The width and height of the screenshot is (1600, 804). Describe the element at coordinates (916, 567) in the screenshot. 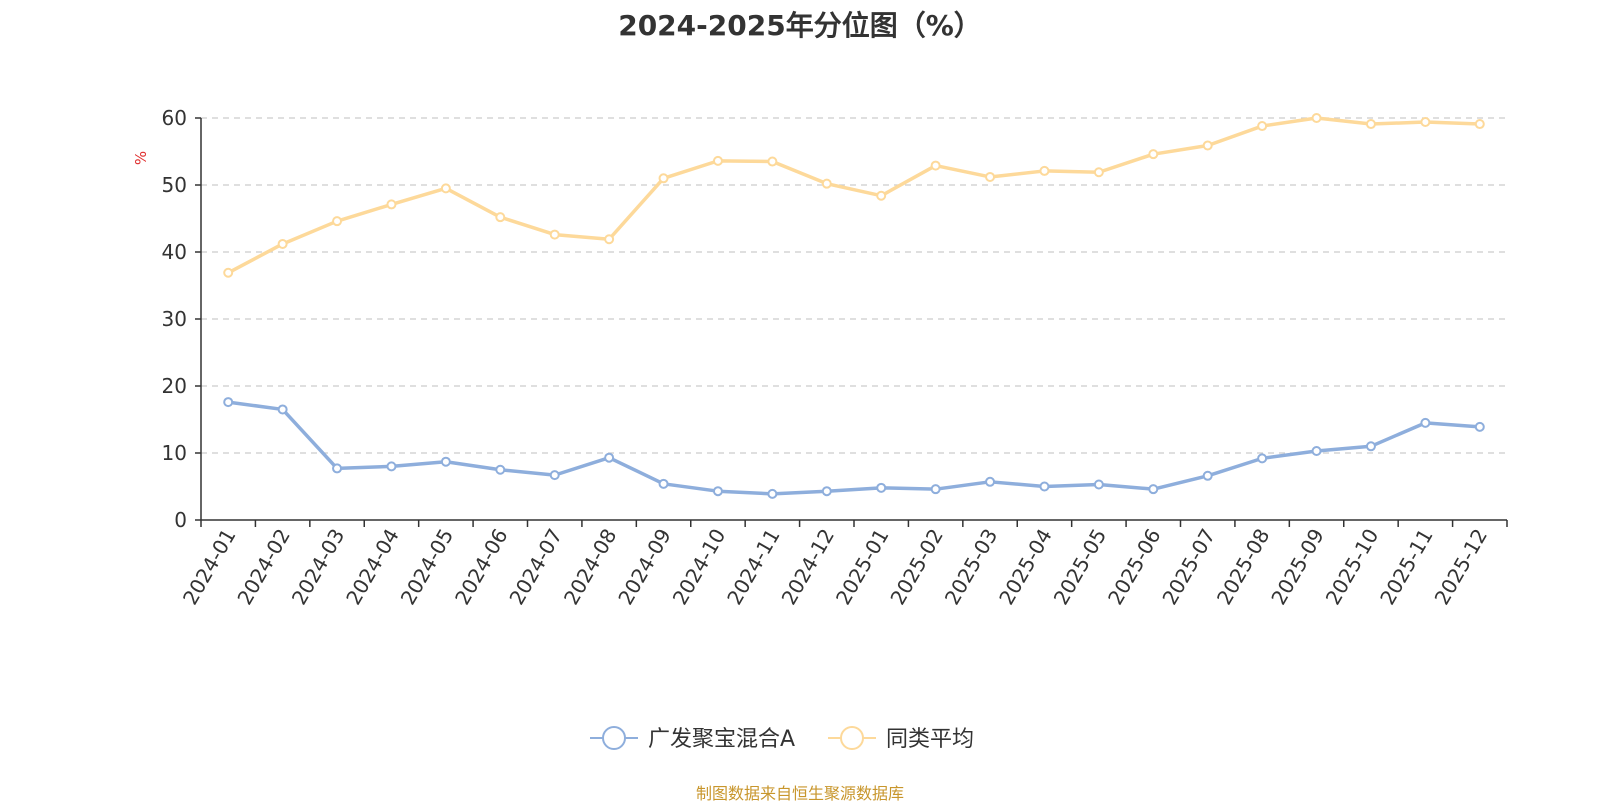

I see `x-tick-label: 2025-02` at that location.